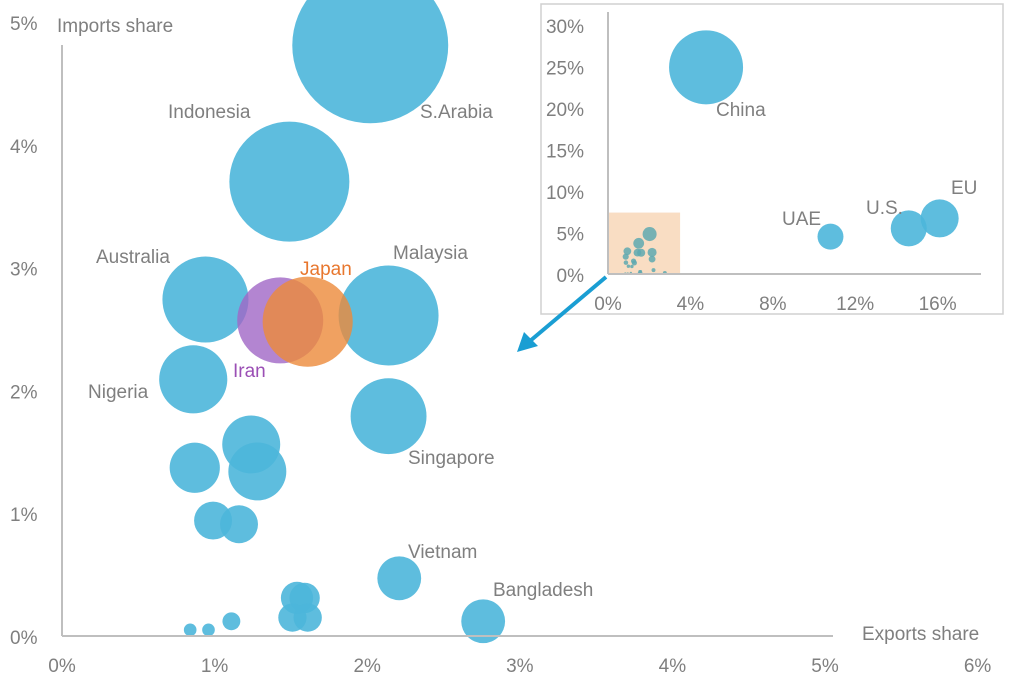 The height and width of the screenshot is (687, 1017). Describe the element at coordinates (830, 236) in the screenshot. I see `inset-bubble-uae` at that location.